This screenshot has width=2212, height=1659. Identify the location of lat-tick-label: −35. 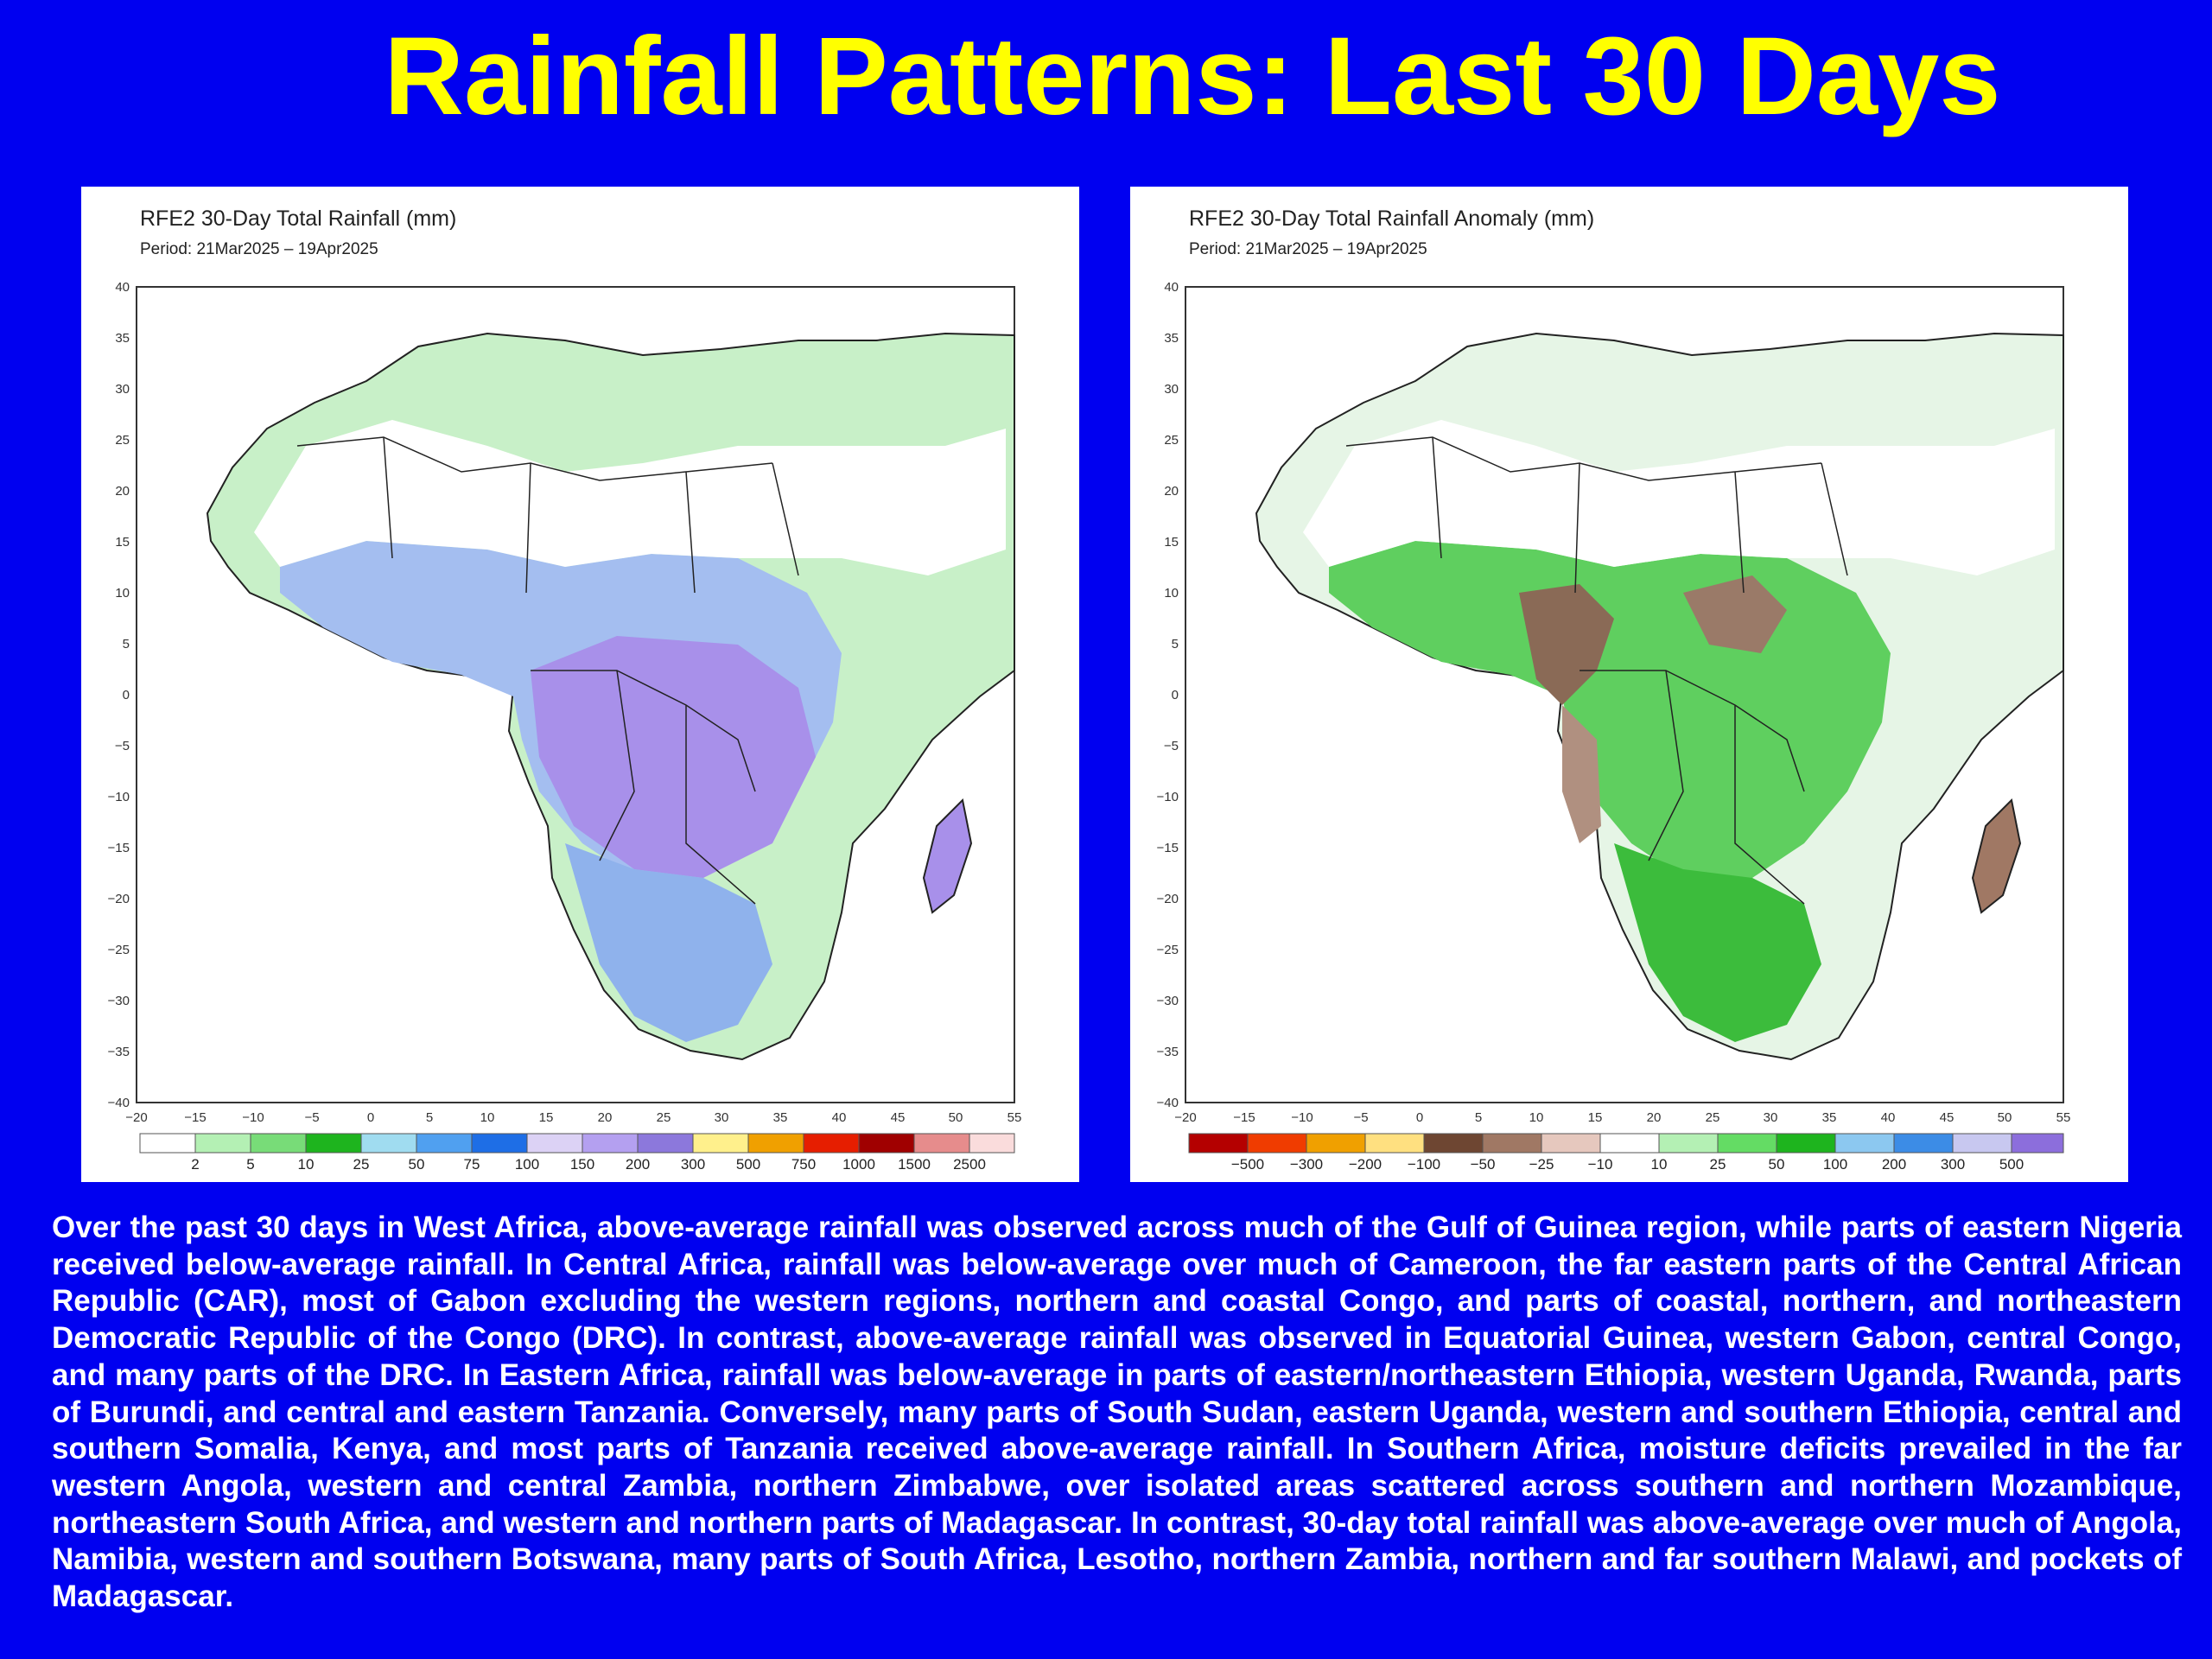
(1168, 1052).